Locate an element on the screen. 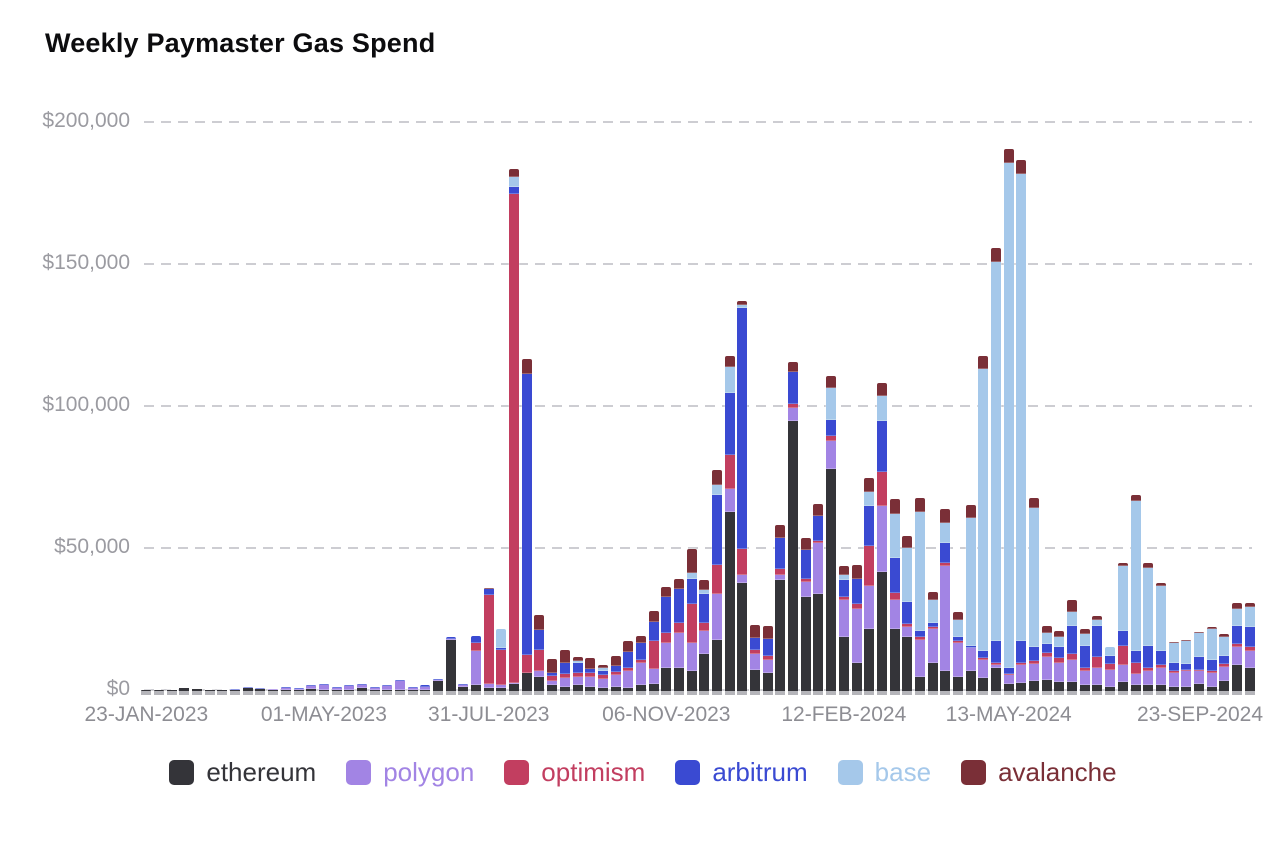 Image resolution: width=1286 pixels, height=846 pixels. bar-week-30-OCT-2023 is located at coordinates (653, 652).